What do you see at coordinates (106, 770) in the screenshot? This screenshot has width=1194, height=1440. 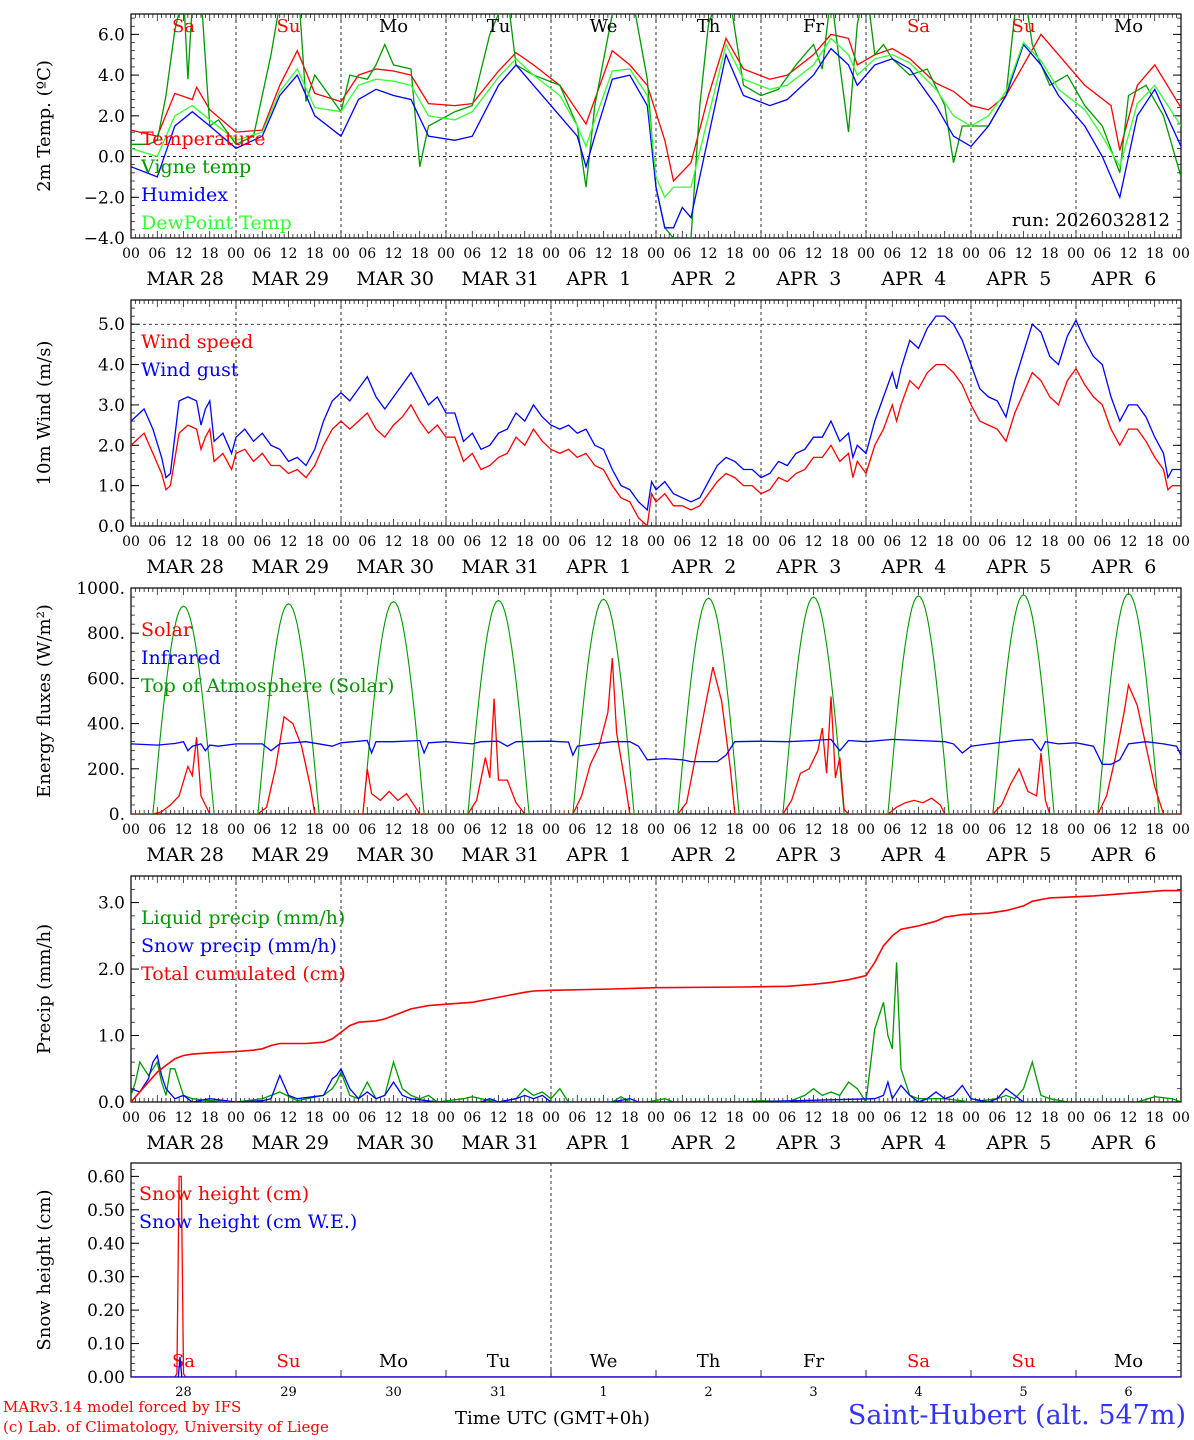 I see `y-tick-label: 200.` at bounding box center [106, 770].